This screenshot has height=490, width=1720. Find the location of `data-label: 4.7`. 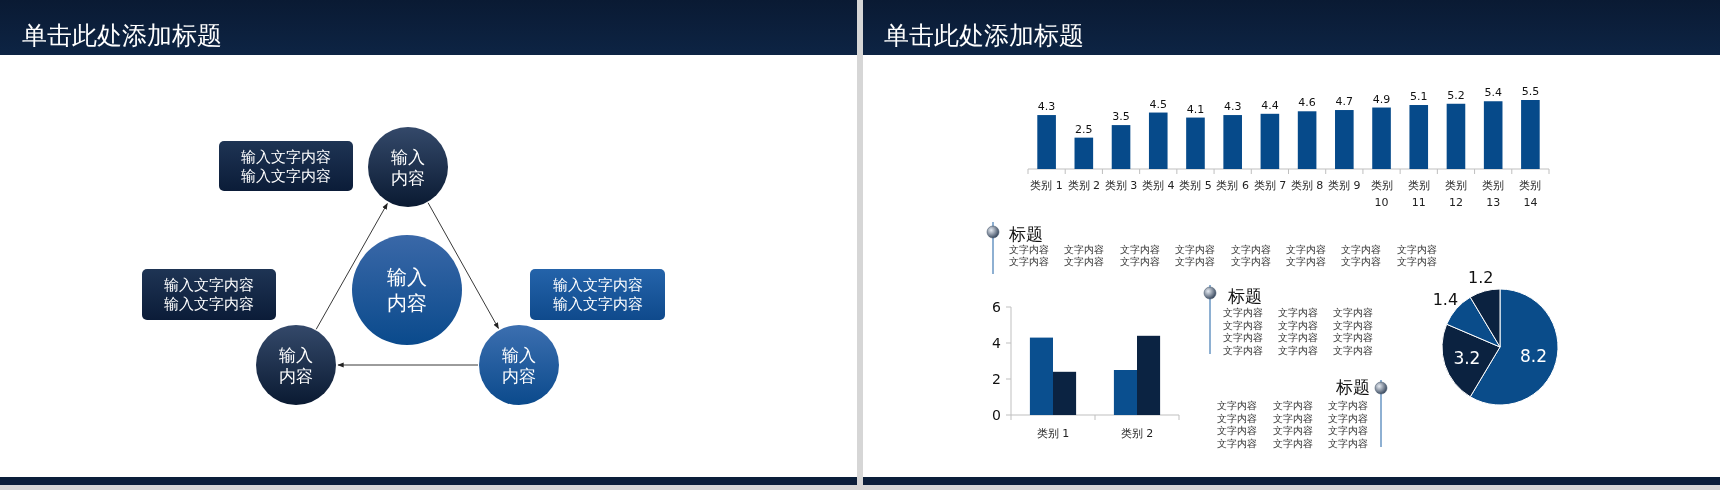

data-label: 4.7 is located at coordinates (1344, 102).